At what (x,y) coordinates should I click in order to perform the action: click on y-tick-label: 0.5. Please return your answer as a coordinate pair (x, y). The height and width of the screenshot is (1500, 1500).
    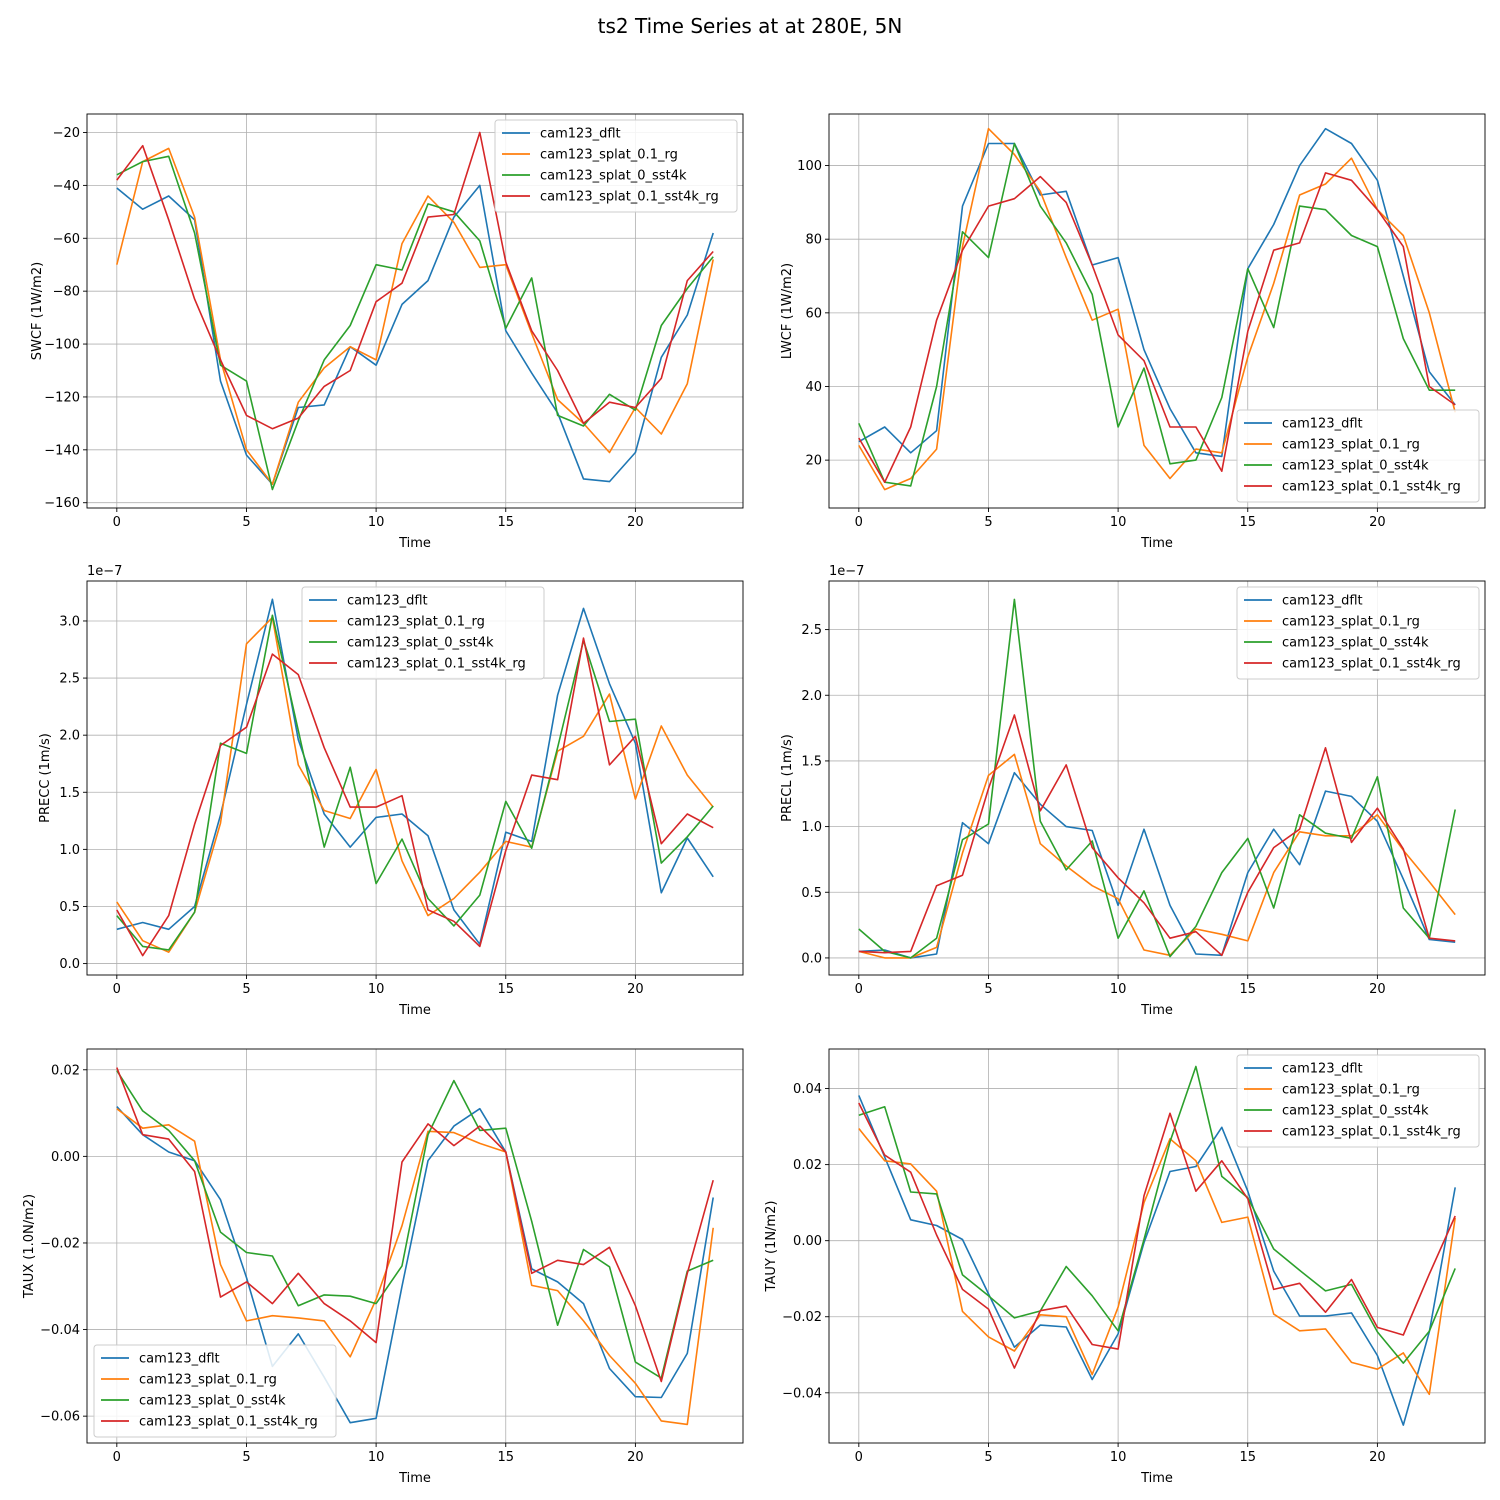
    Looking at the image, I should click on (811, 893).